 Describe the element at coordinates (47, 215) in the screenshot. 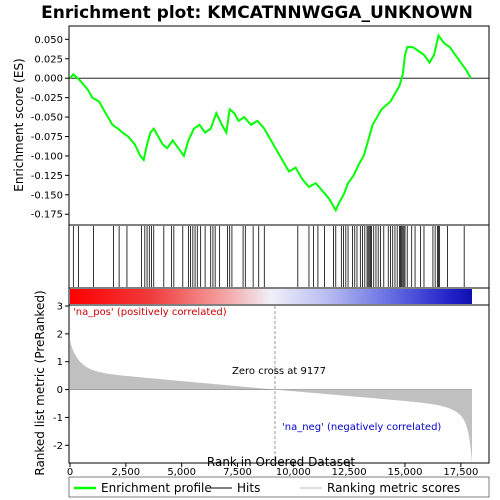

I see `es-tick-label: -0.175` at that location.